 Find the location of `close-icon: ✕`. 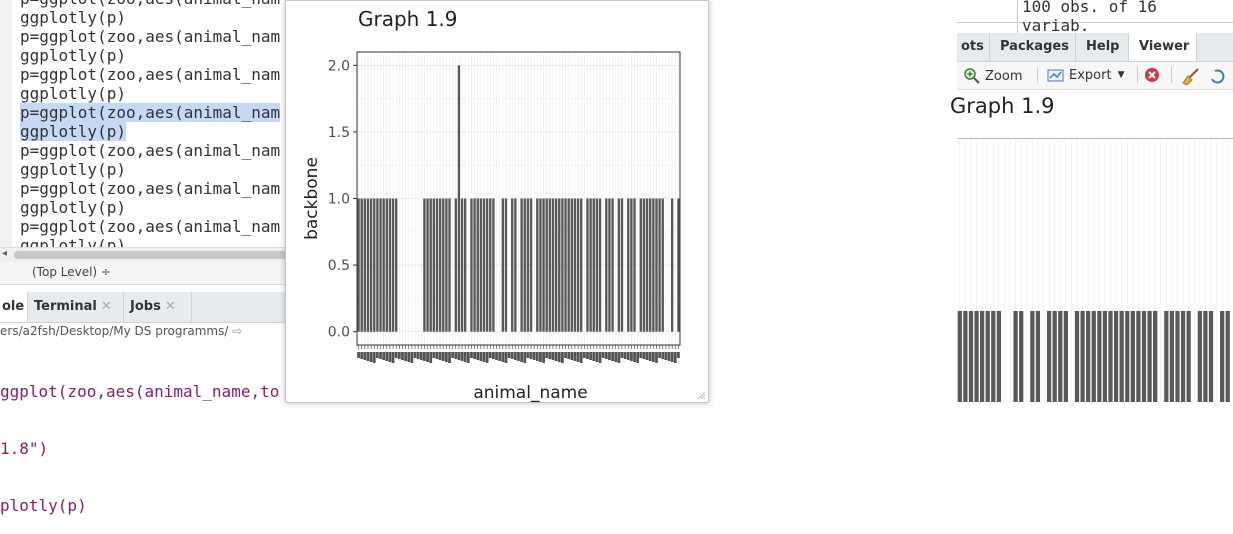

close-icon: ✕ is located at coordinates (106, 306).